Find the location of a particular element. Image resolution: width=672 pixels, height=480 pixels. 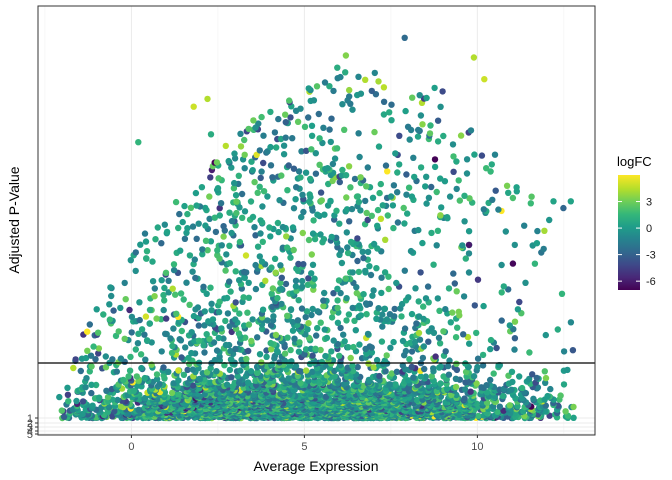

legend-tick-label: -6 is located at coordinates (651, 282).